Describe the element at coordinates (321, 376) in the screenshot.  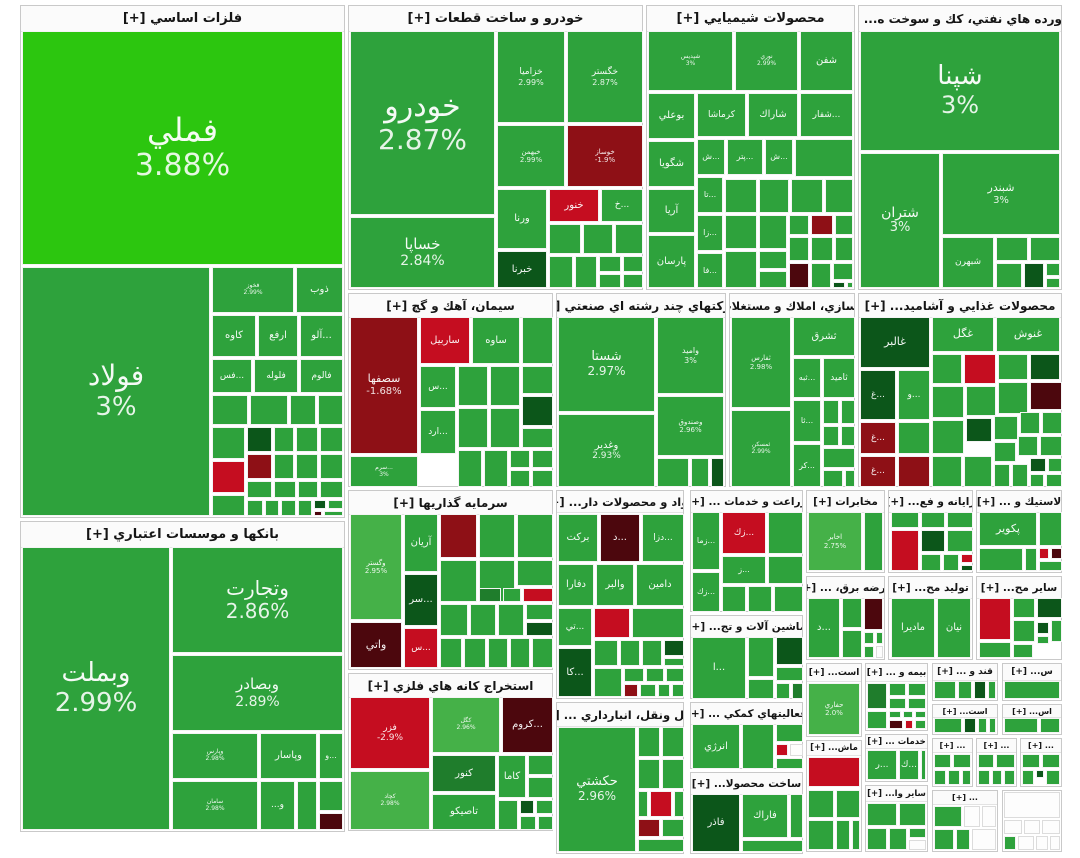
I see `treemap-cell-فالوم: فالوم` at that location.